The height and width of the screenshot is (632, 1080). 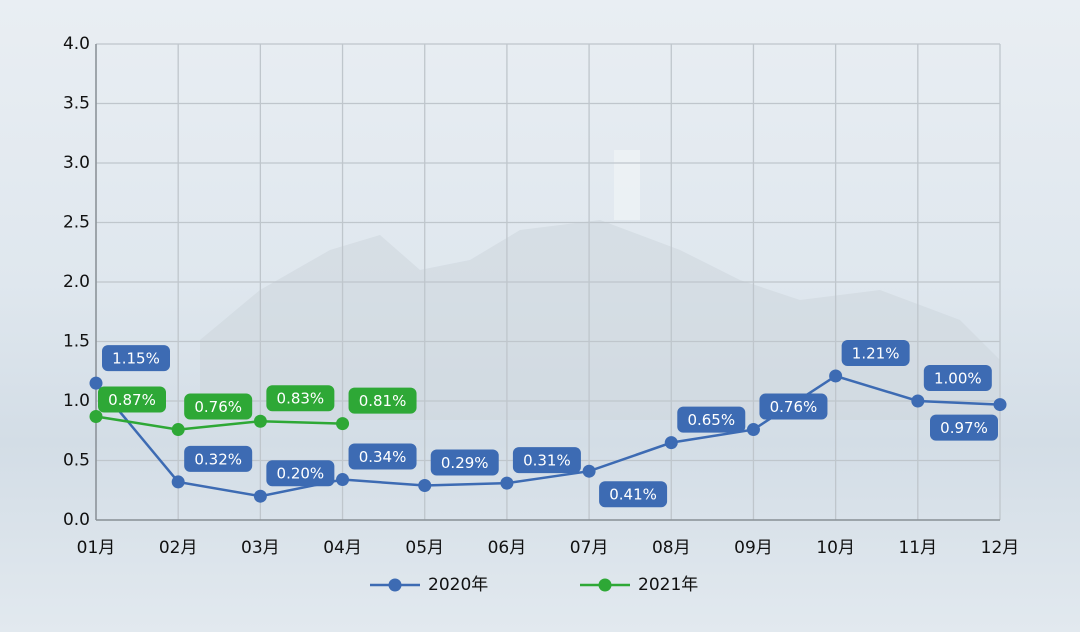 I want to click on data-label: 0.32%, so click(x=218, y=459).